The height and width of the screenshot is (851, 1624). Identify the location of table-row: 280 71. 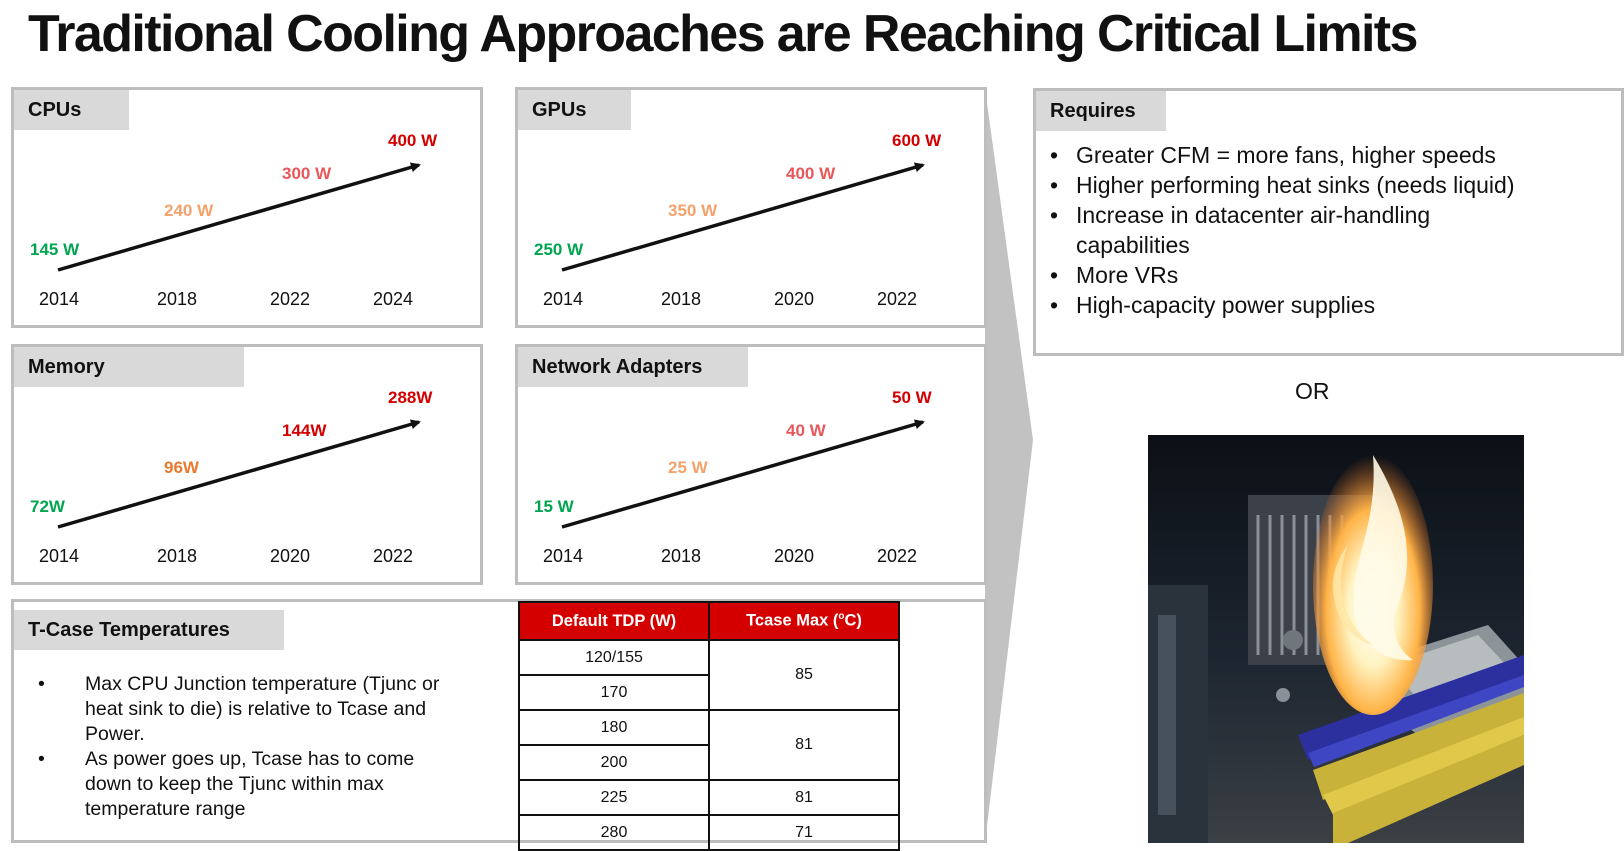
(709, 832).